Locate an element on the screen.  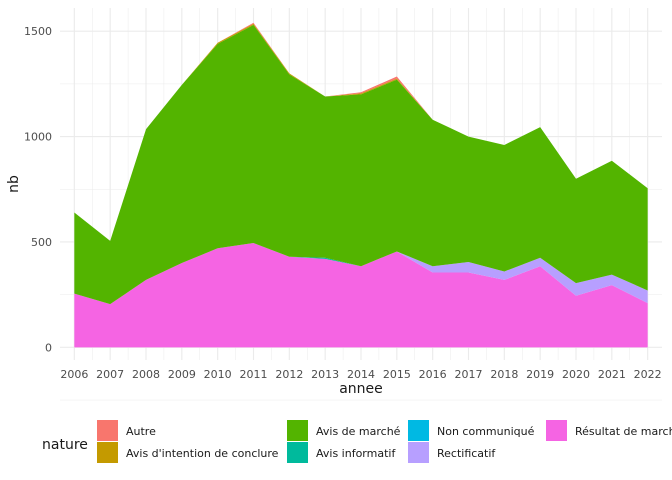
x-tick-label: 2006 is located at coordinates (74, 374).